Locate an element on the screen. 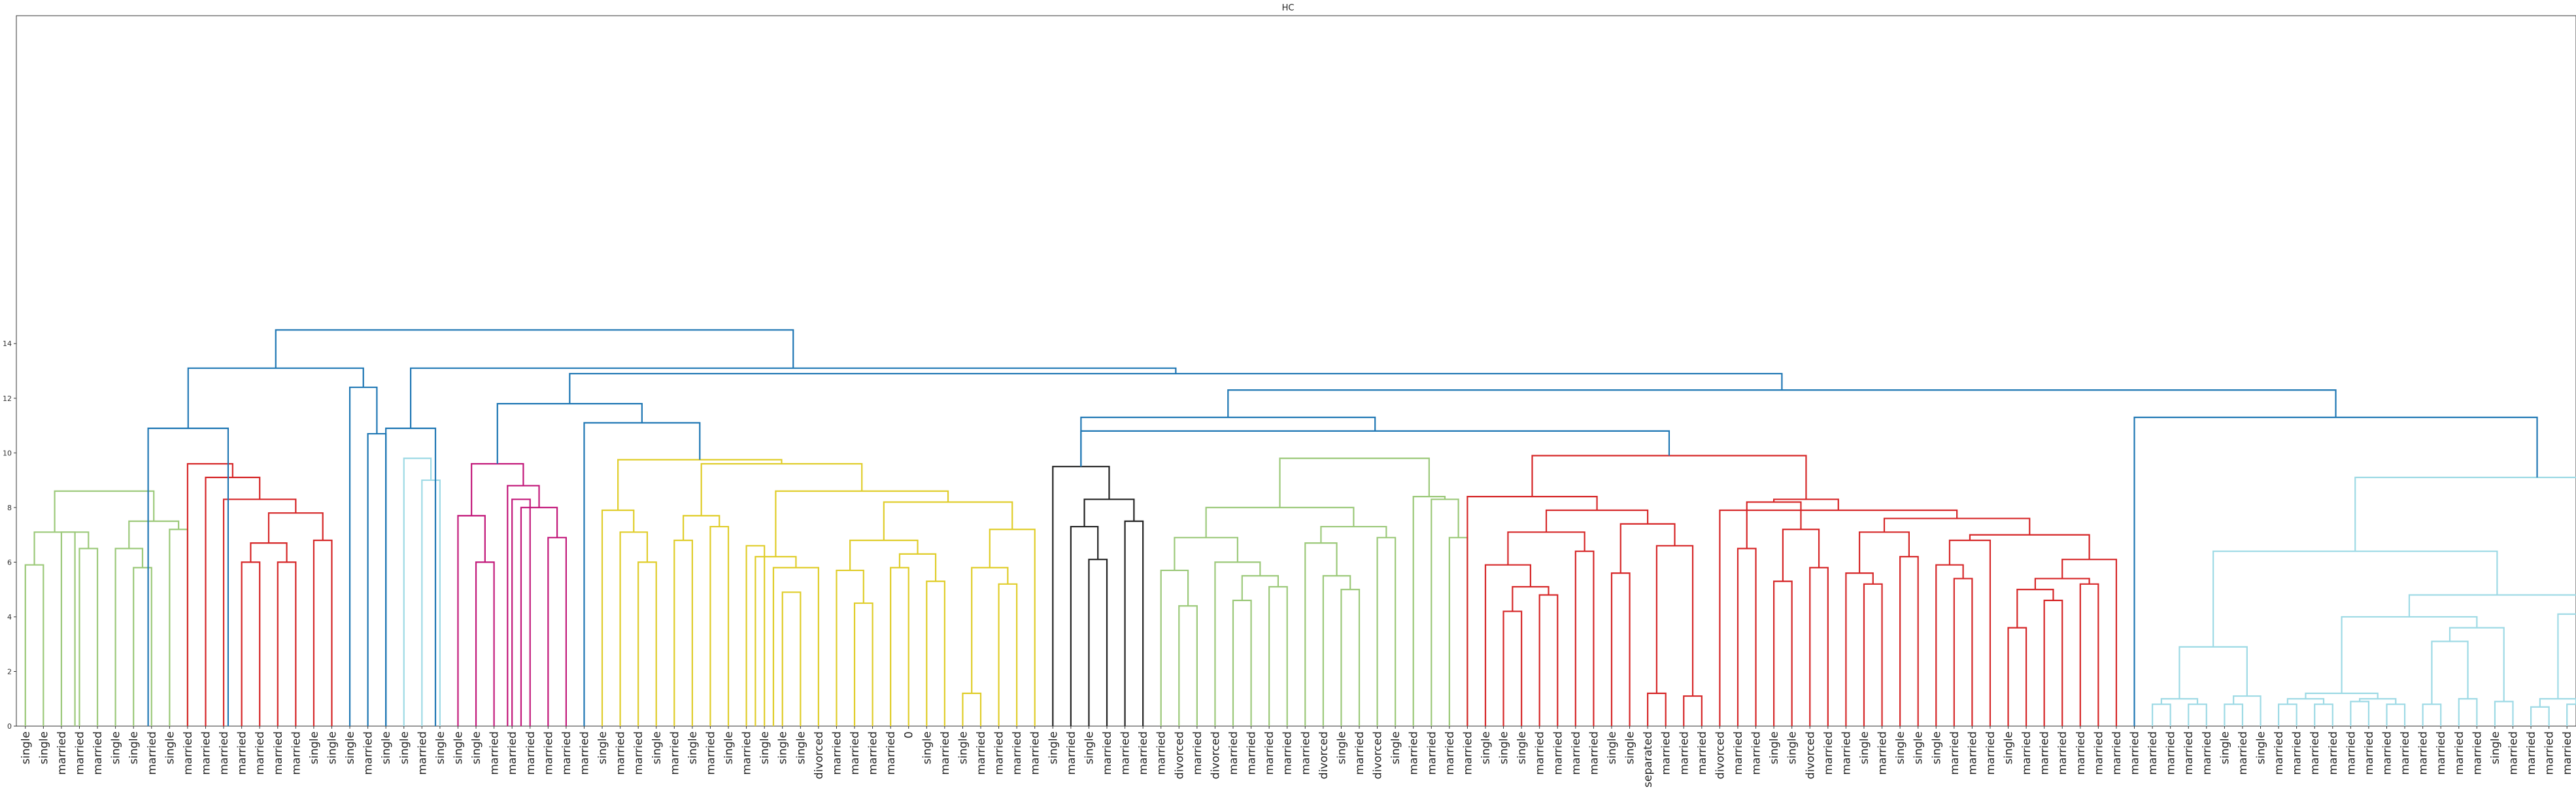 Image resolution: width=2576 pixels, height=802 pixels. y-tick-label: 10 is located at coordinates (7, 453).